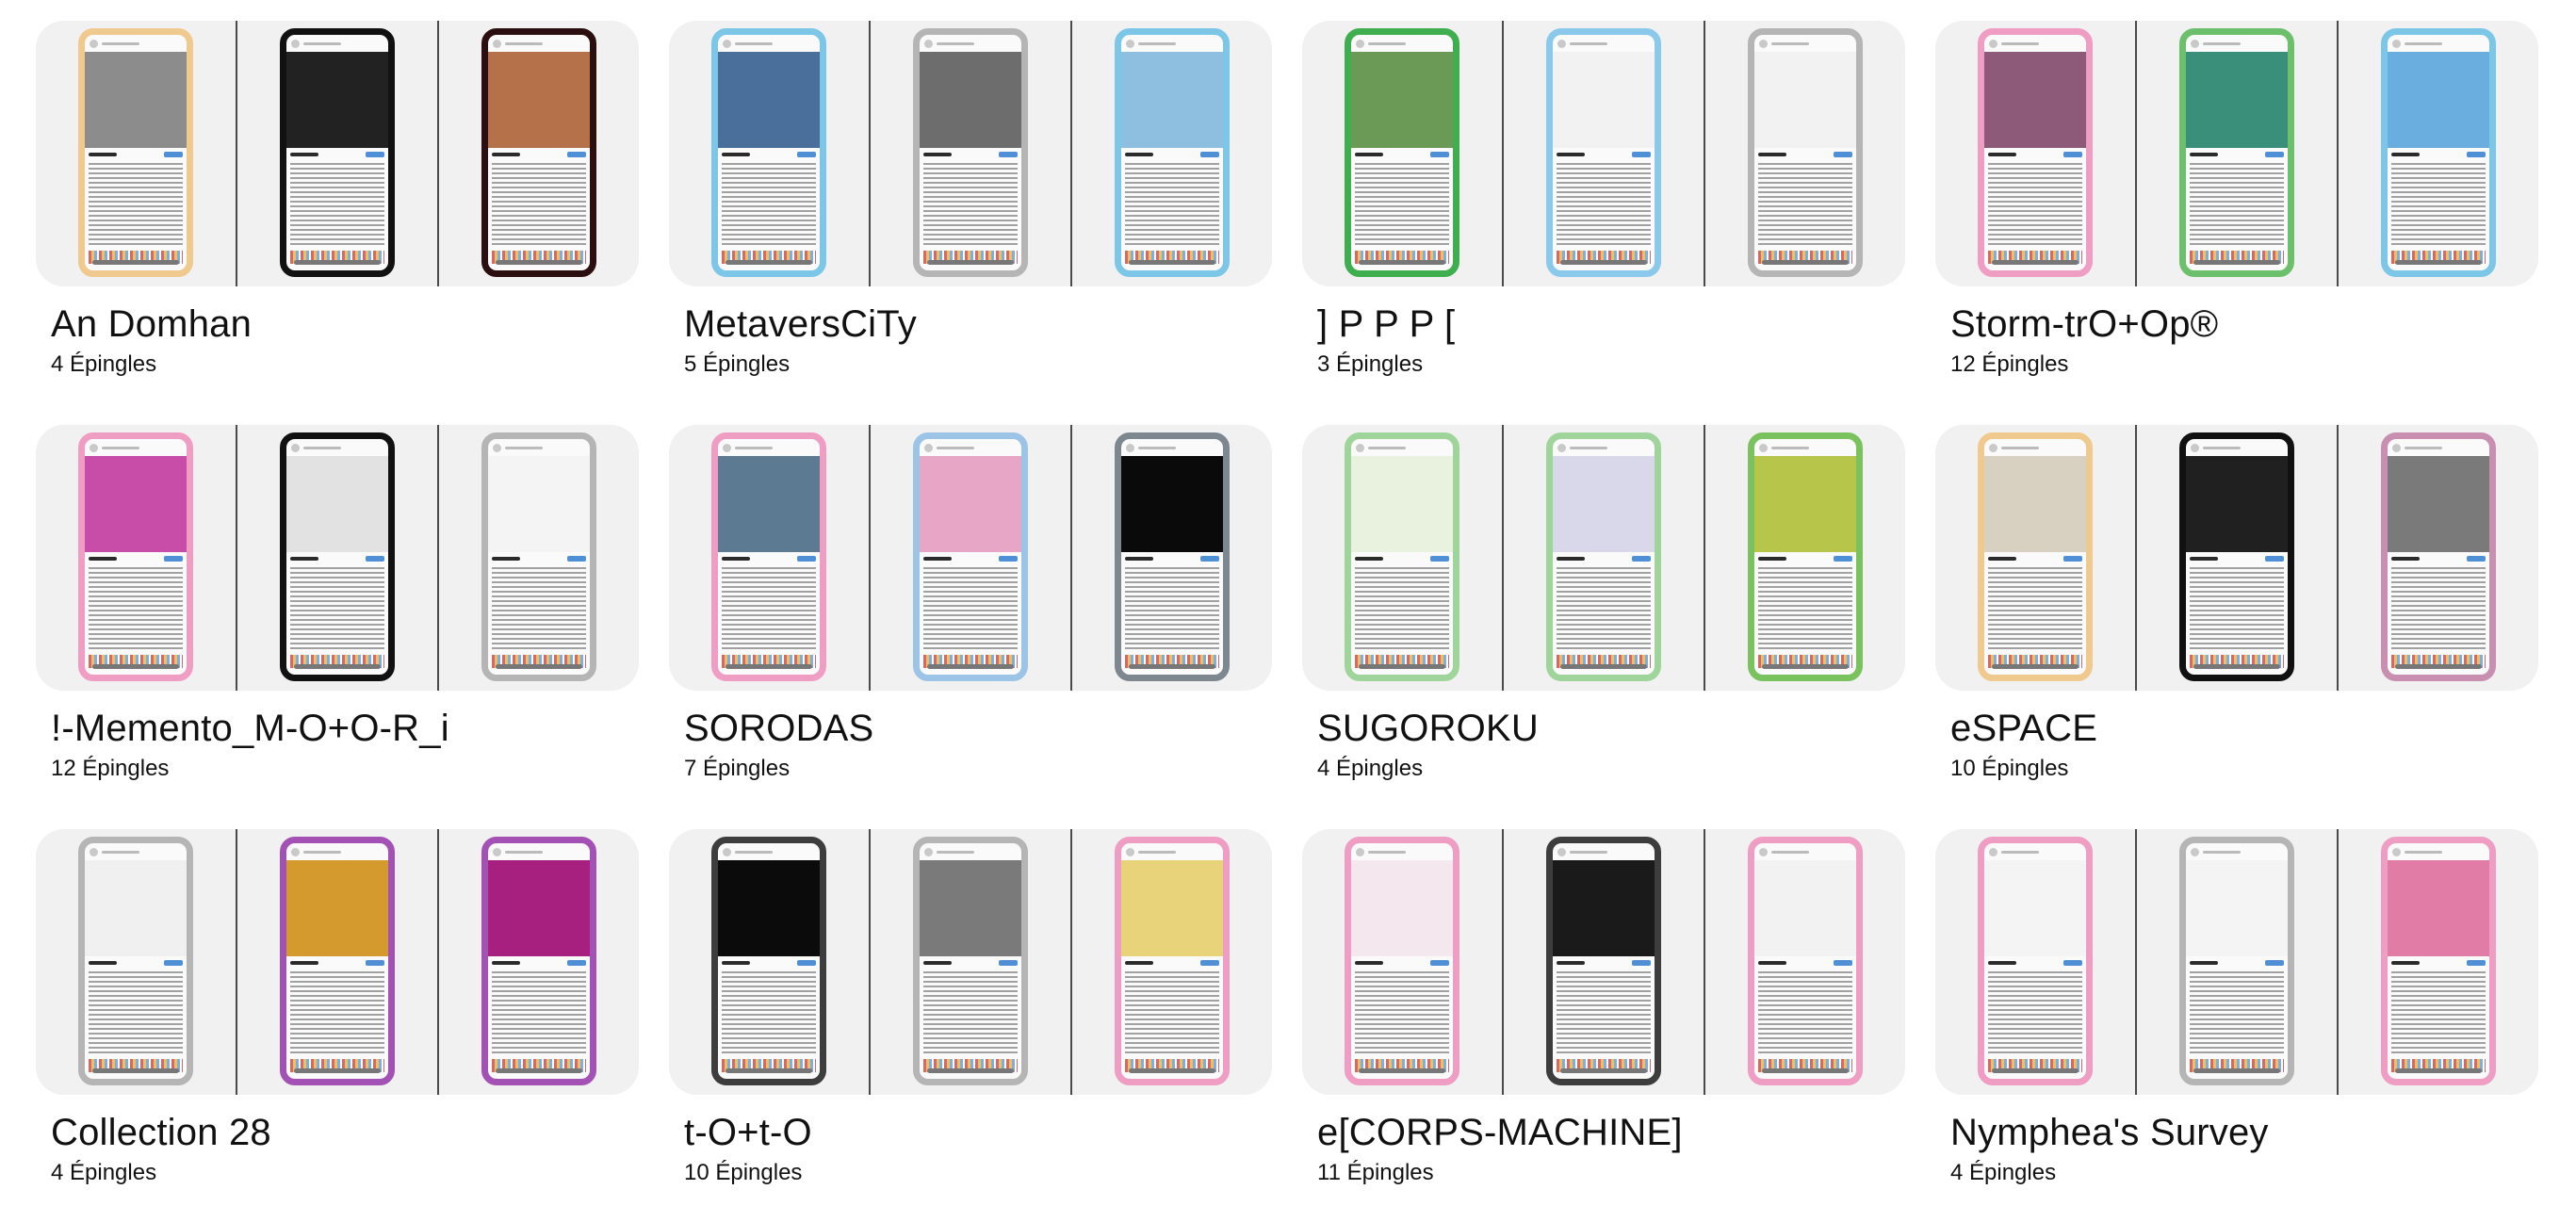  I want to click on board-meta: Collection 28 4 Épingles, so click(337, 1149).